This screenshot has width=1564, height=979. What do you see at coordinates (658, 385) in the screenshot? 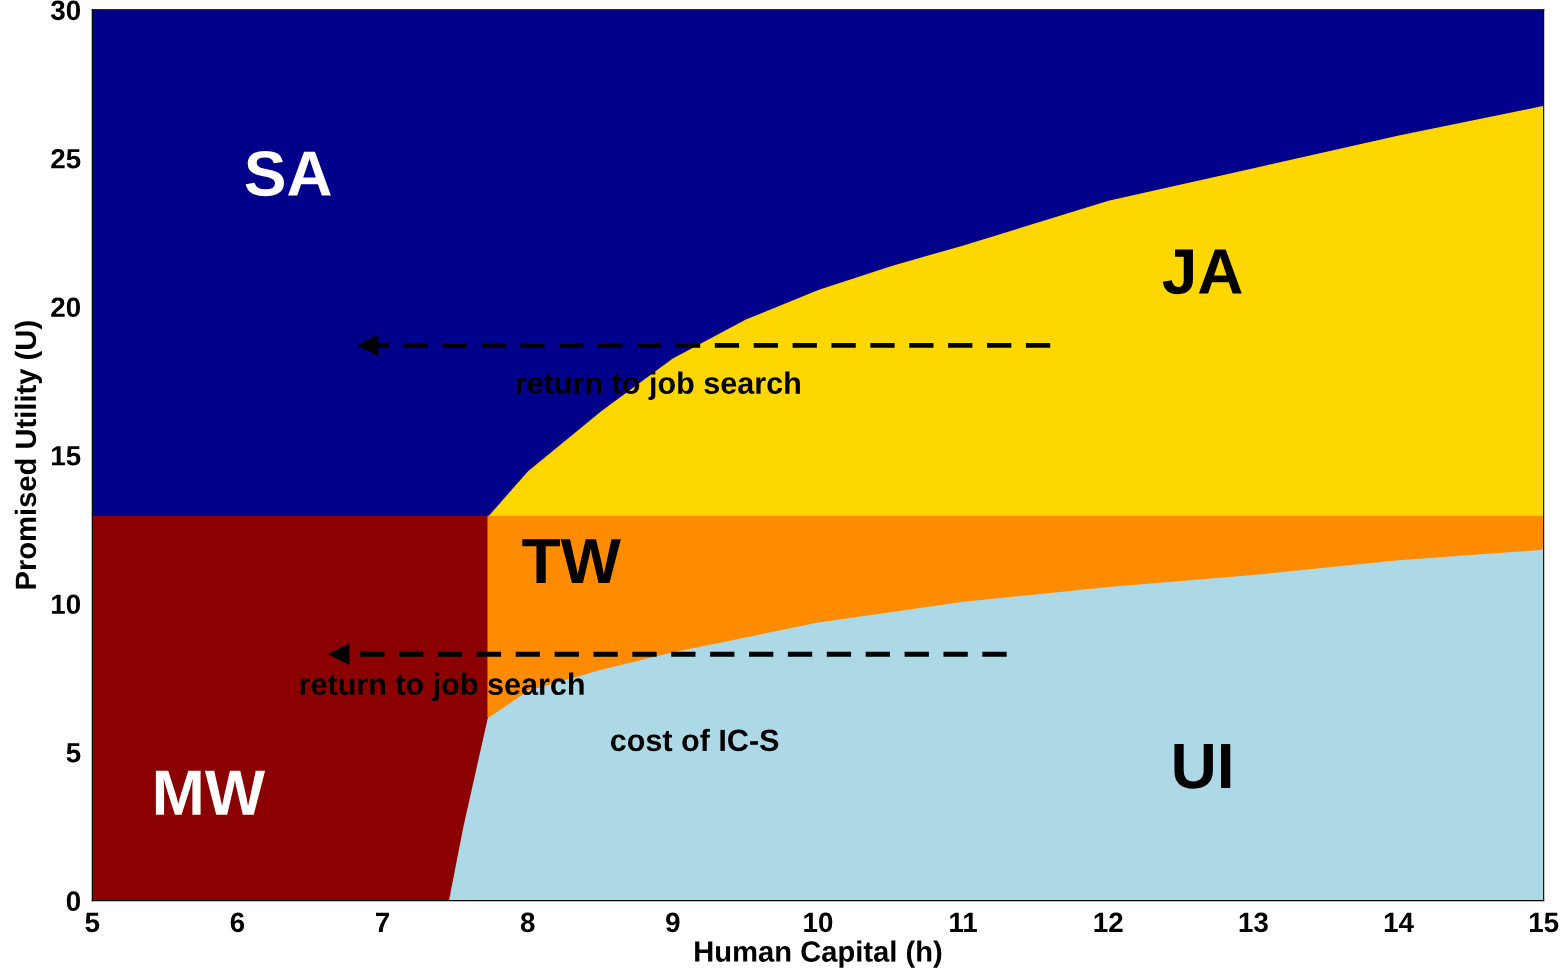
I see `annotation: return to job search` at bounding box center [658, 385].